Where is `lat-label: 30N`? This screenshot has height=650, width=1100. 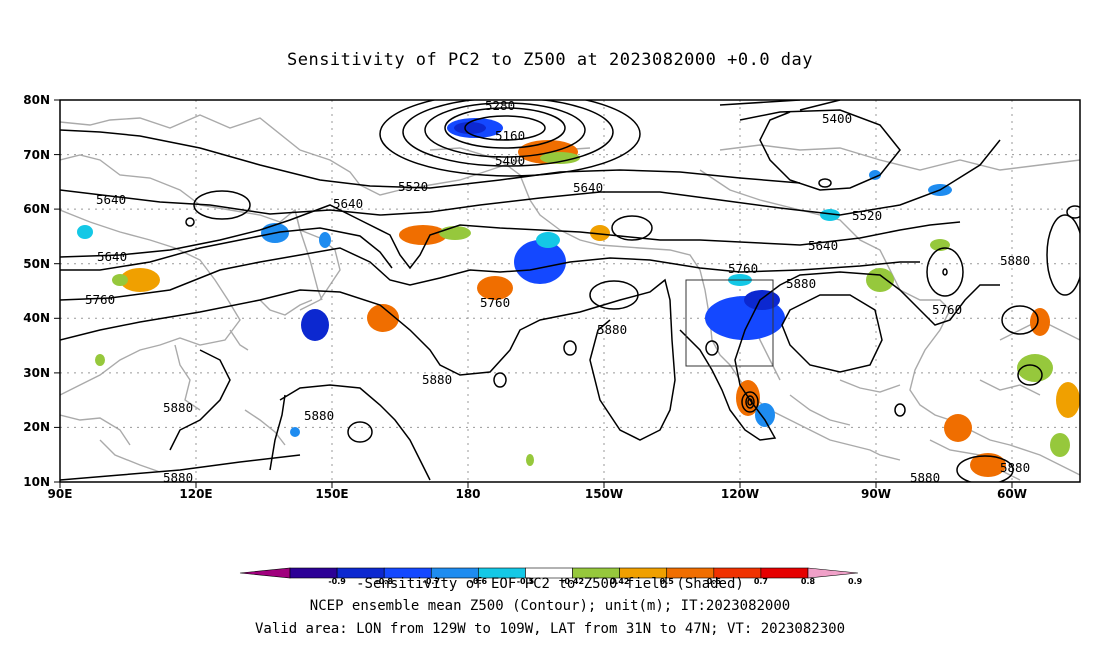 lat-label: 30N is located at coordinates (36, 373).